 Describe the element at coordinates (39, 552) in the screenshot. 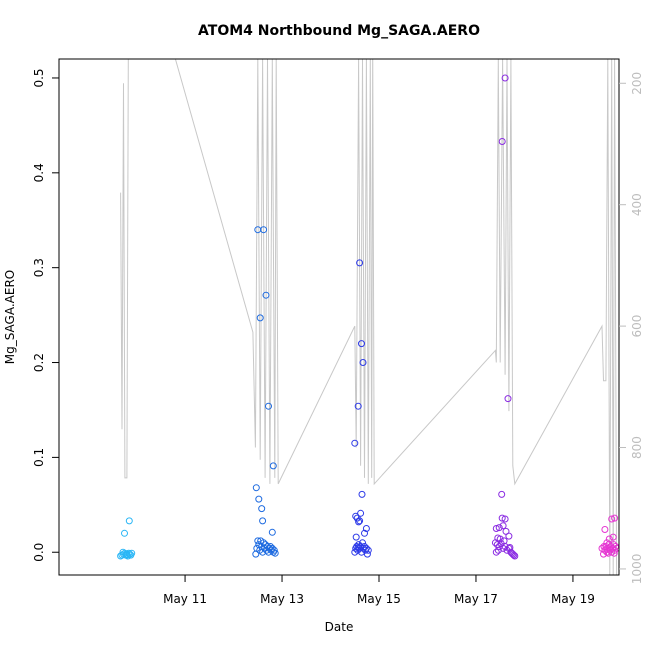

I see `y-tick-label: 0.0` at that location.